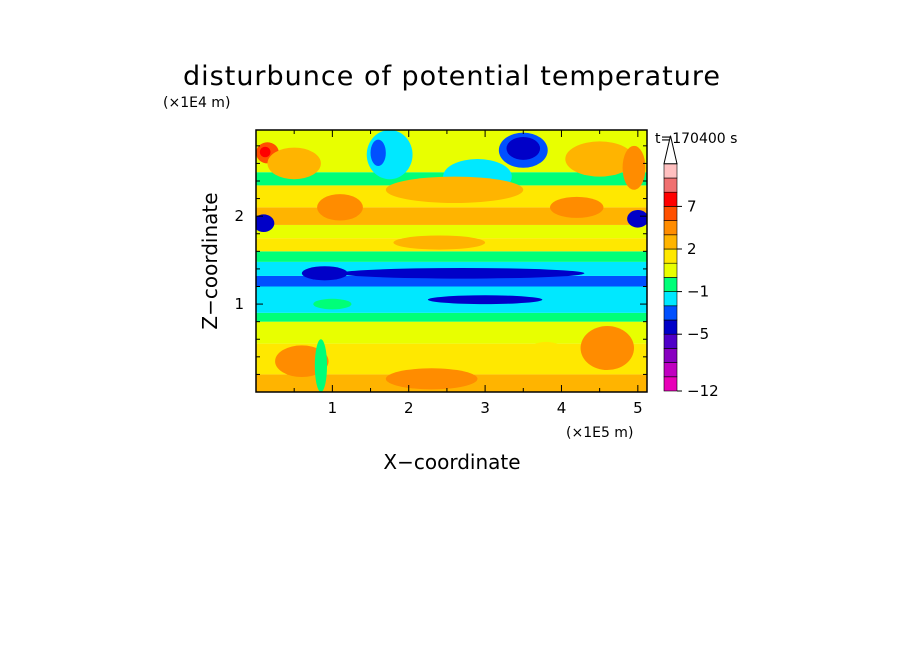 The width and height of the screenshot is (904, 654). I want to click on x-tick-label-4: 5, so click(638, 408).